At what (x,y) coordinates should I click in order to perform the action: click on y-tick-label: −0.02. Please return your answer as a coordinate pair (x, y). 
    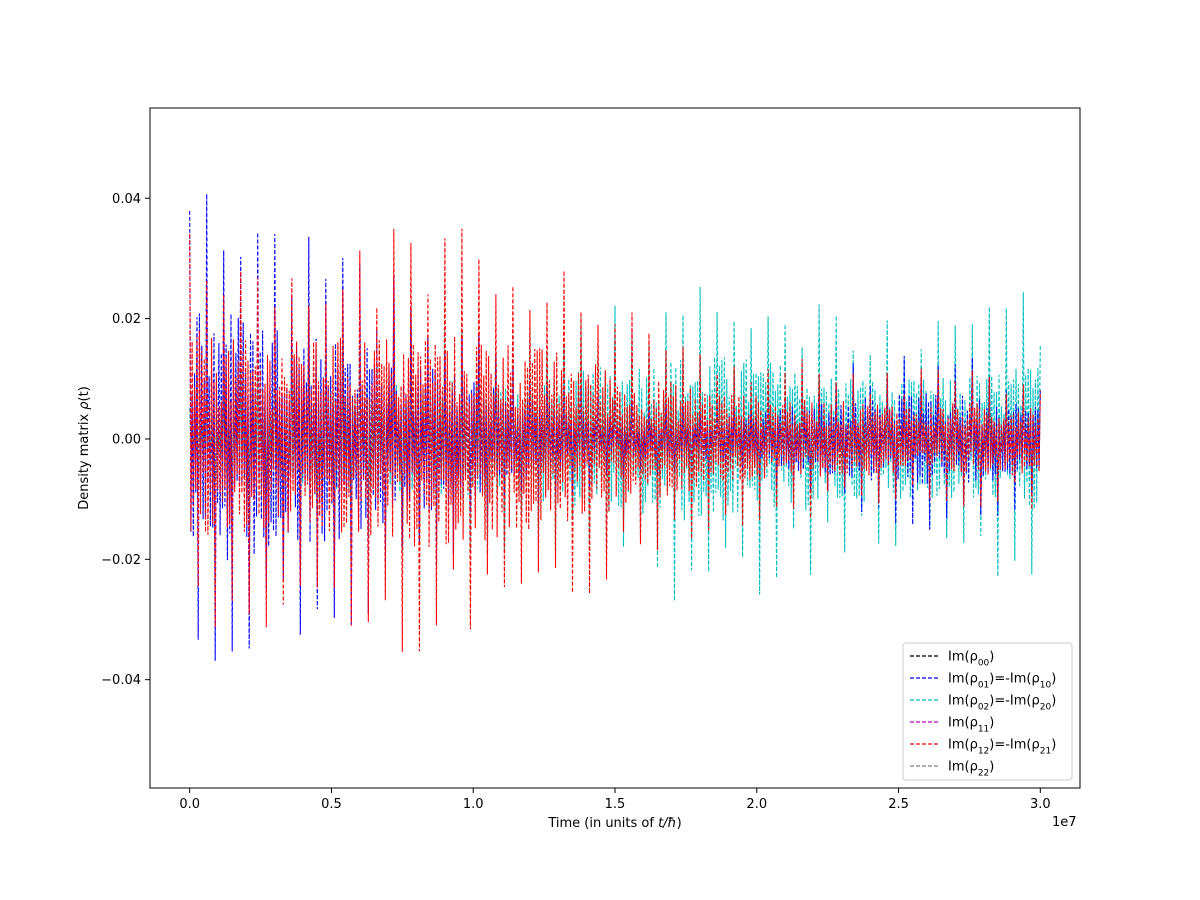
    Looking at the image, I should click on (121, 560).